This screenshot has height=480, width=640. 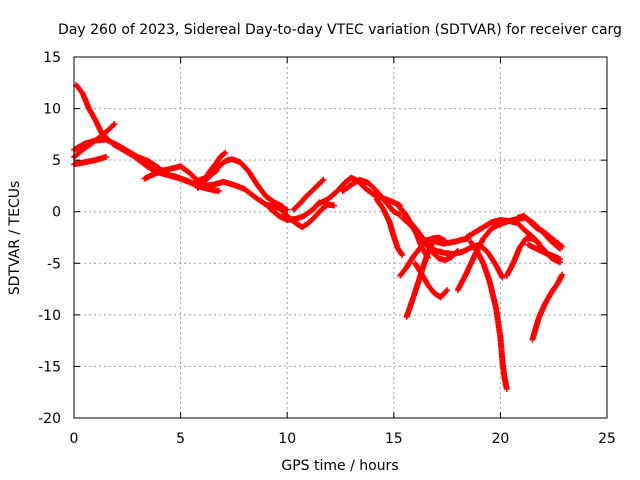 I want to click on x-tick-label: 0, so click(x=74, y=439).